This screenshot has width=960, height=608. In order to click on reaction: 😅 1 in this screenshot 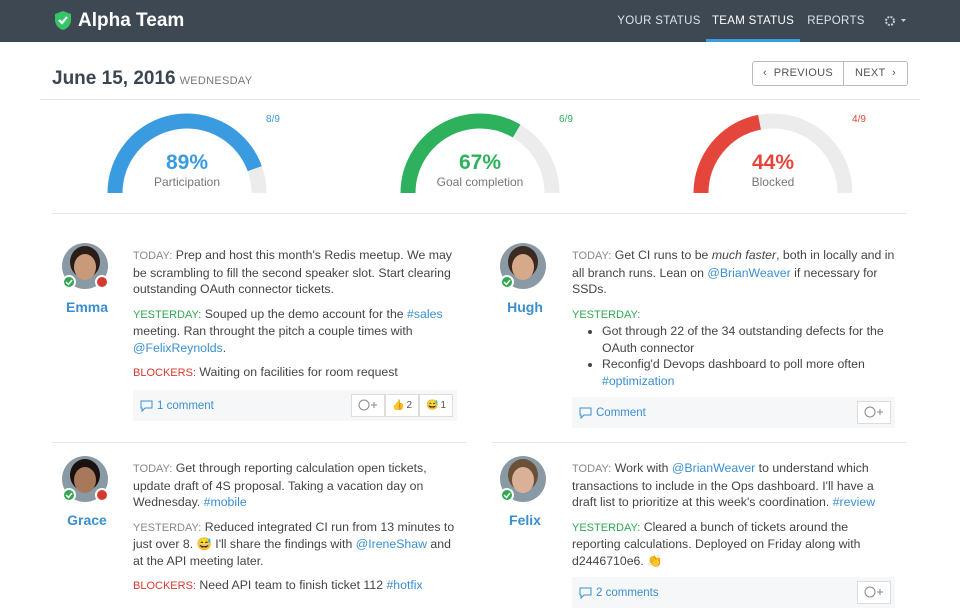, I will do `click(436, 405)`.